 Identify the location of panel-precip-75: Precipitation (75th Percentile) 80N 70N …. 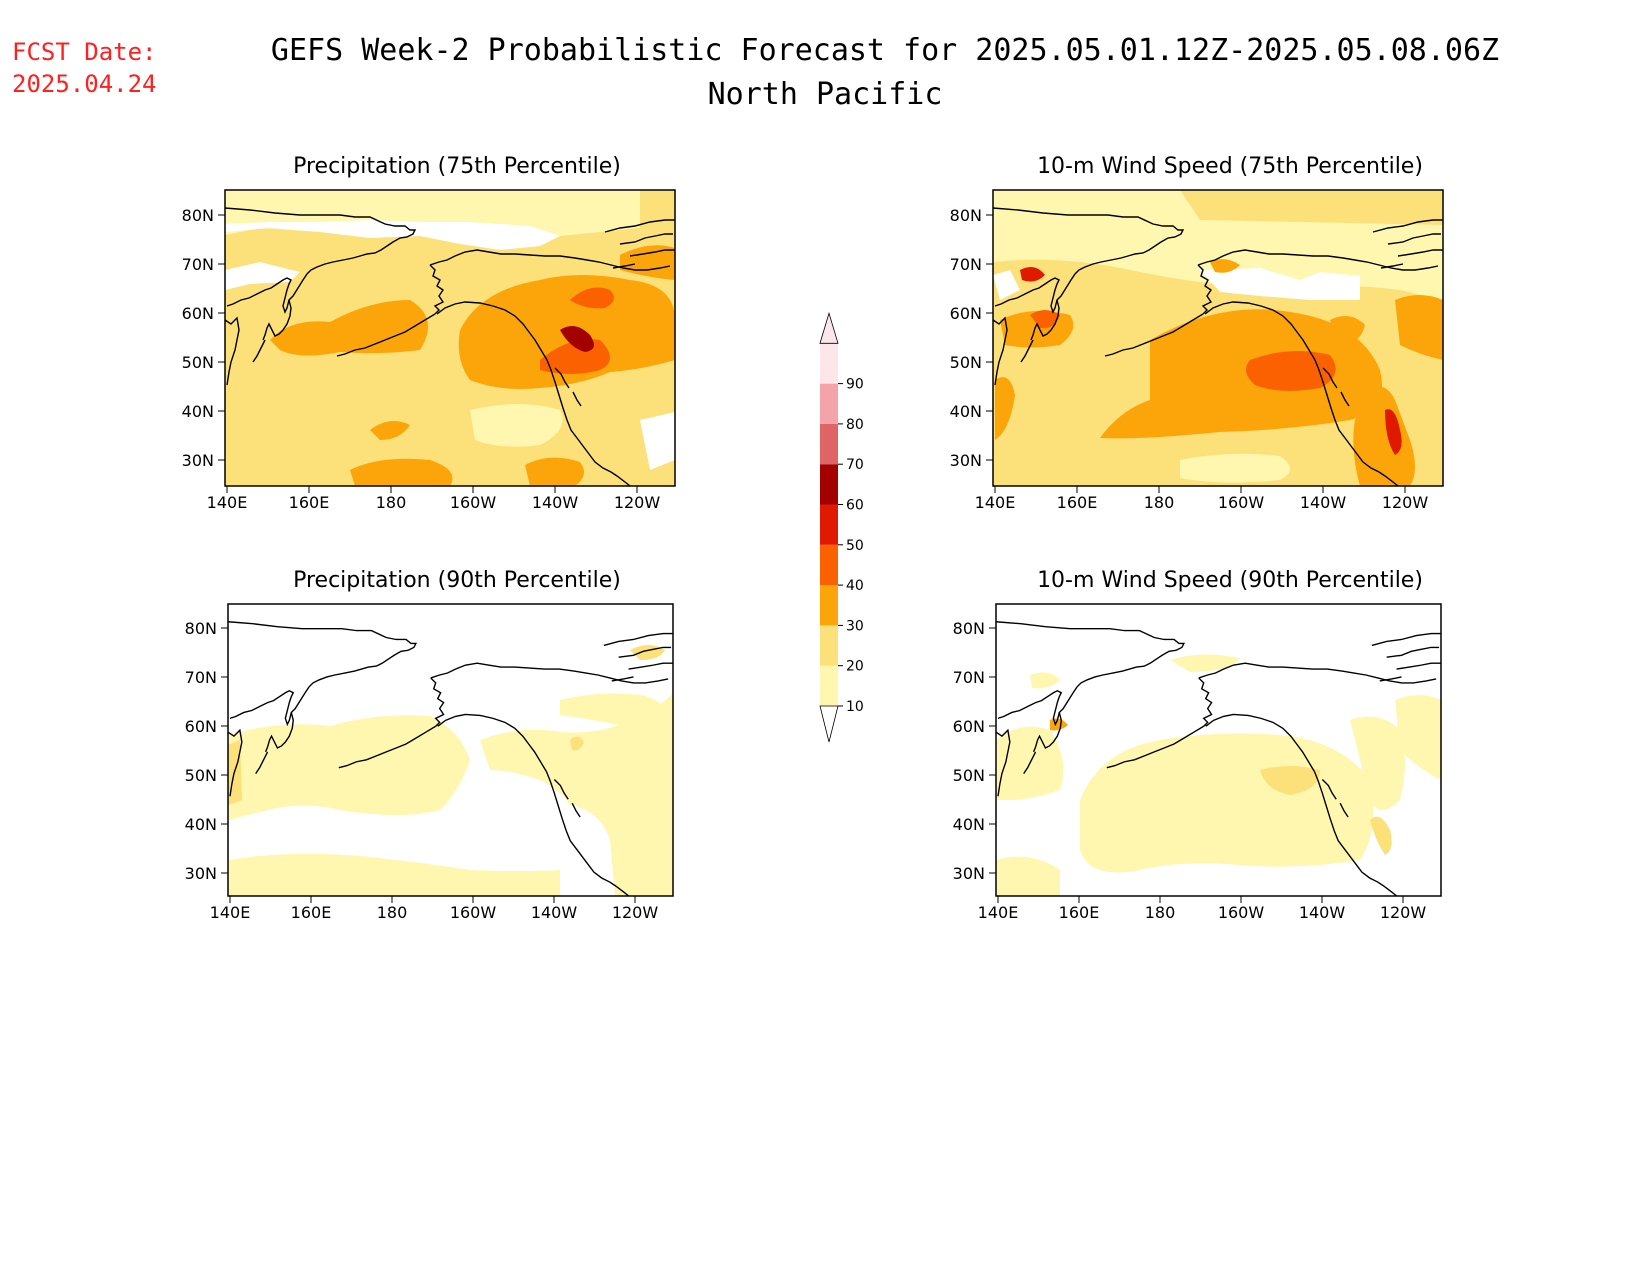
(429, 333).